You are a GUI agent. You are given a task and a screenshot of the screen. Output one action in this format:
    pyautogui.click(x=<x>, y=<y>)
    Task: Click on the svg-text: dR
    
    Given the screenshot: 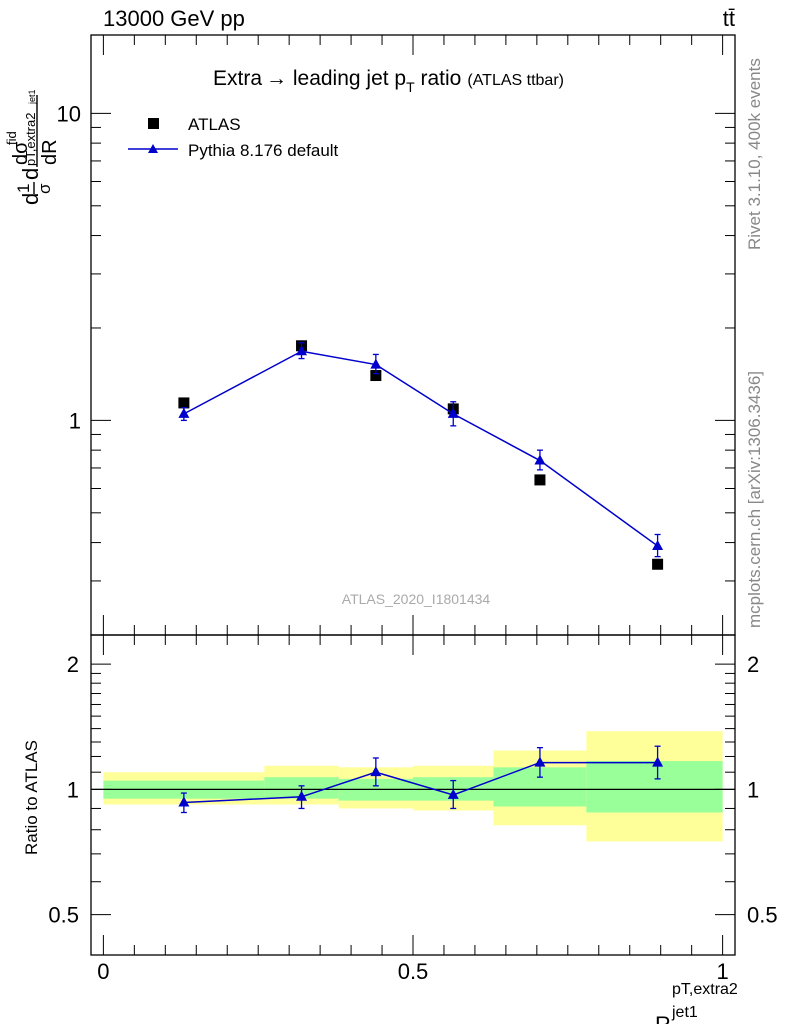 What is the action you would take?
    pyautogui.click(x=50, y=152)
    